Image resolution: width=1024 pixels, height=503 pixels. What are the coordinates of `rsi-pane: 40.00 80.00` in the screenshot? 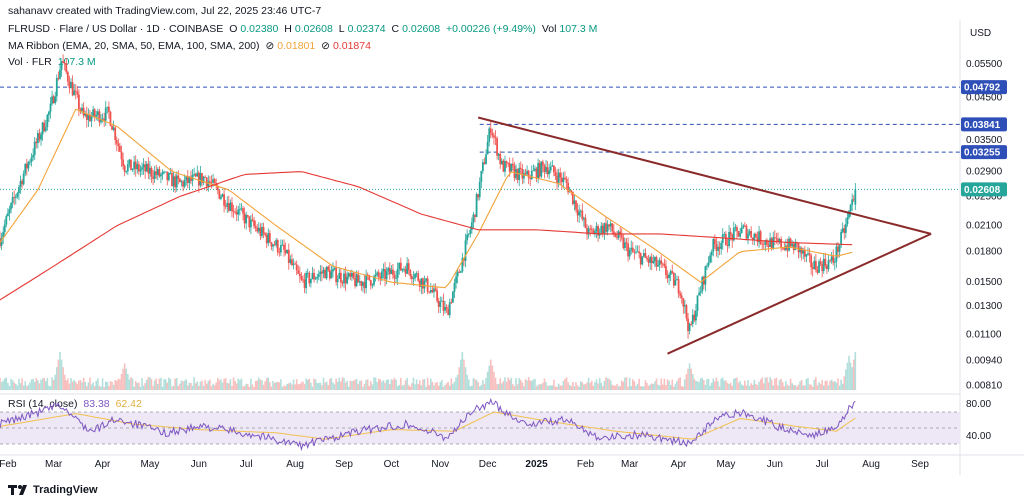 It's located at (495, 424).